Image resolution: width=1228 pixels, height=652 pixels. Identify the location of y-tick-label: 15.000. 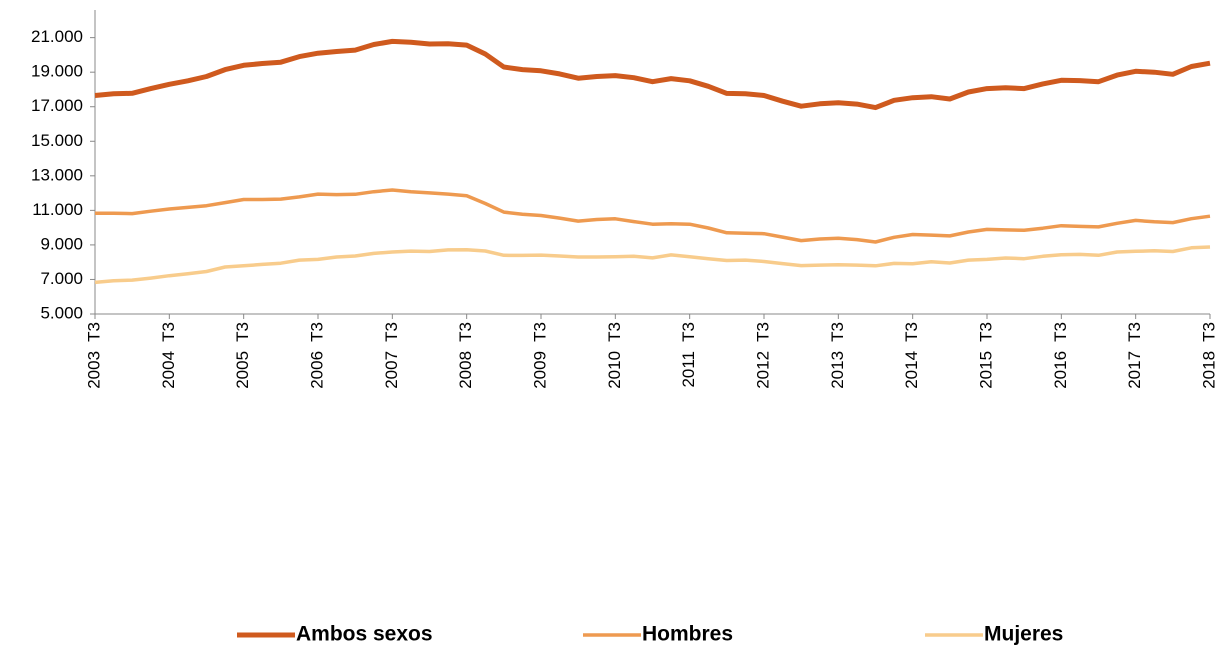
(57, 140).